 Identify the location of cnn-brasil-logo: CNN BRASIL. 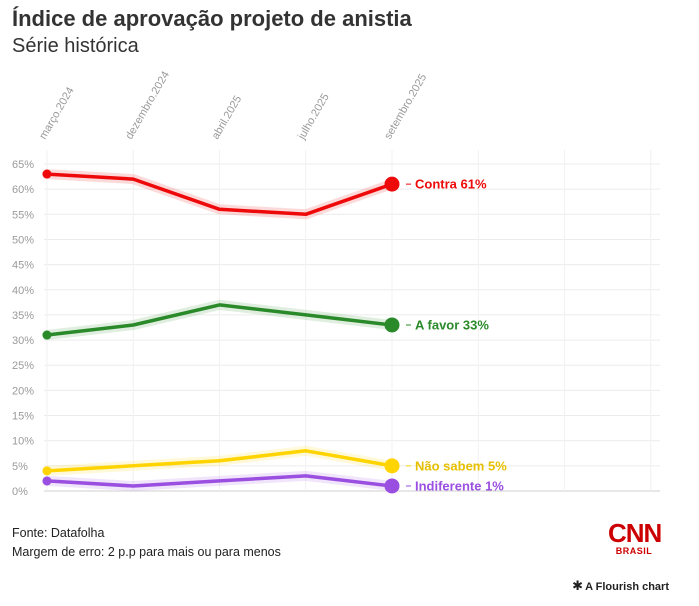
(635, 537).